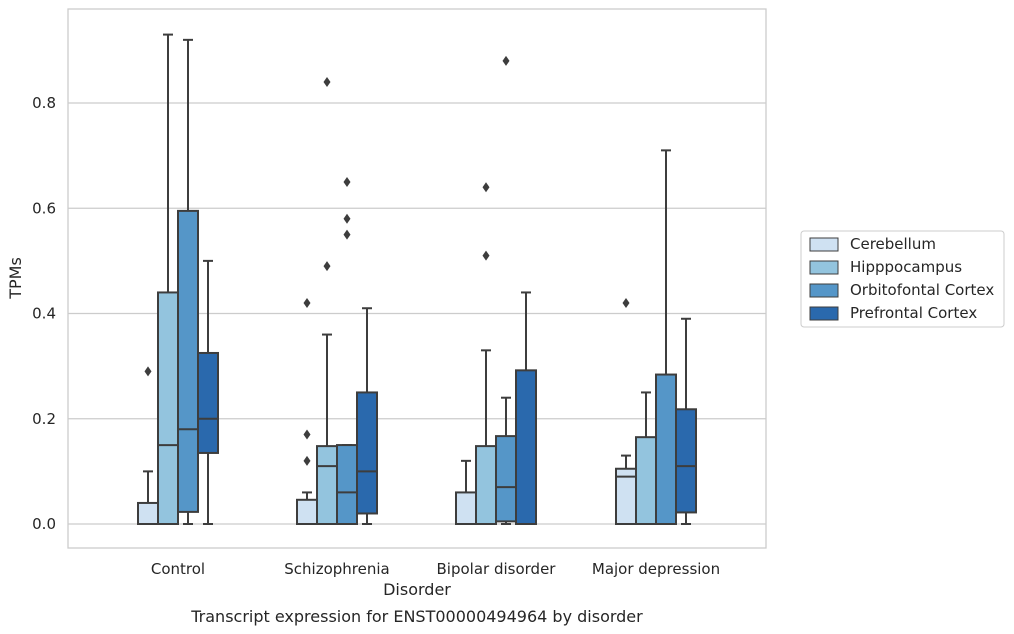 The height and width of the screenshot is (634, 1014). I want to click on x-tick-label: Schizophrenia, so click(336, 569).